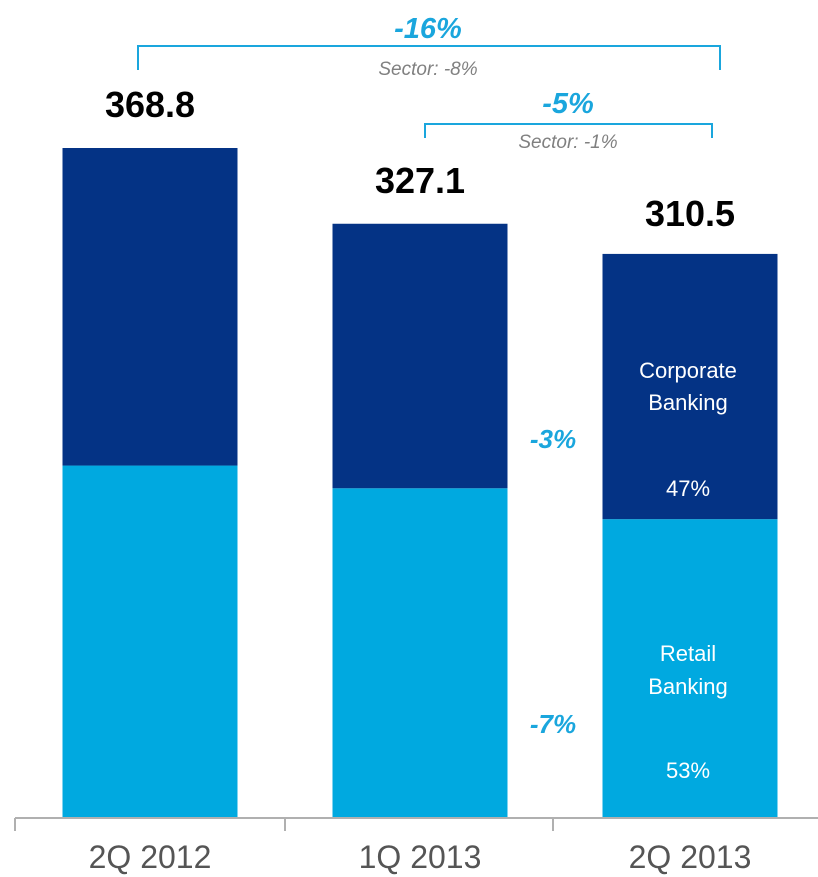 This screenshot has height=877, width=818. I want to click on sector-change-label: Sector: -8%, so click(427, 69).